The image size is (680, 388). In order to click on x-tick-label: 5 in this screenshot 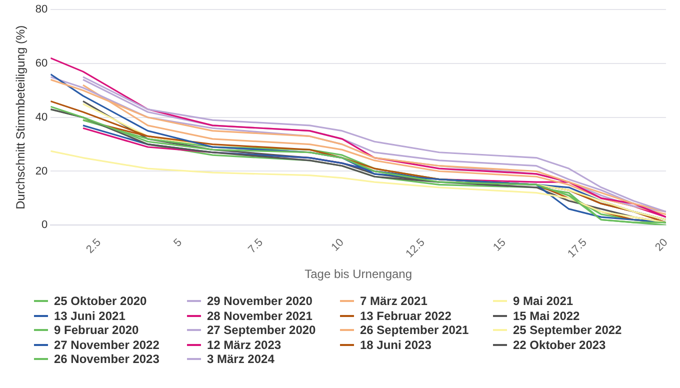, I will do `click(178, 243)`.